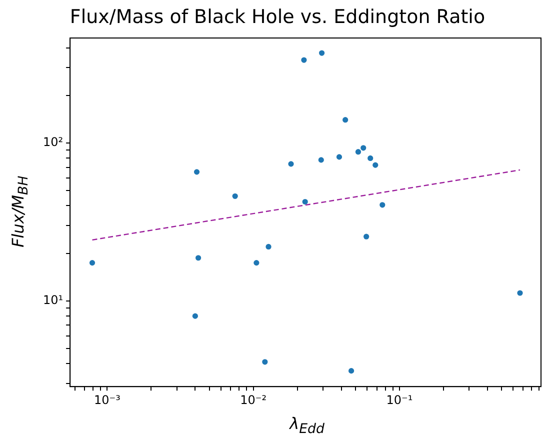 The width and height of the screenshot is (555, 441). I want to click on x-tick-label: 10⁻¹, so click(399, 399).